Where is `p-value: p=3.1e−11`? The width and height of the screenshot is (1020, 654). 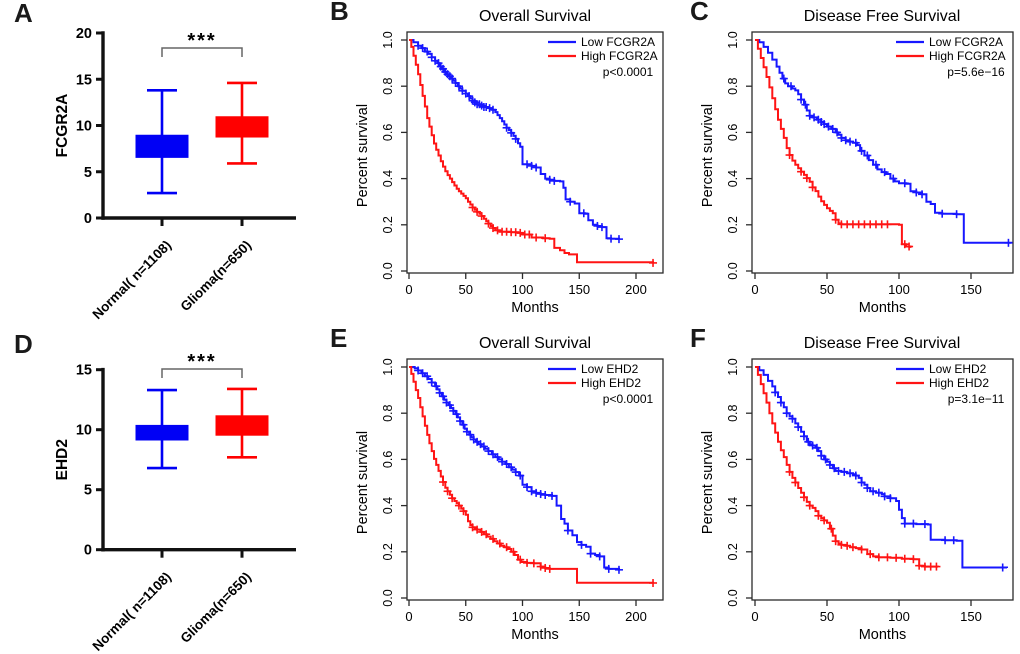
p-value: p=3.1e−11 is located at coordinates (976, 399).